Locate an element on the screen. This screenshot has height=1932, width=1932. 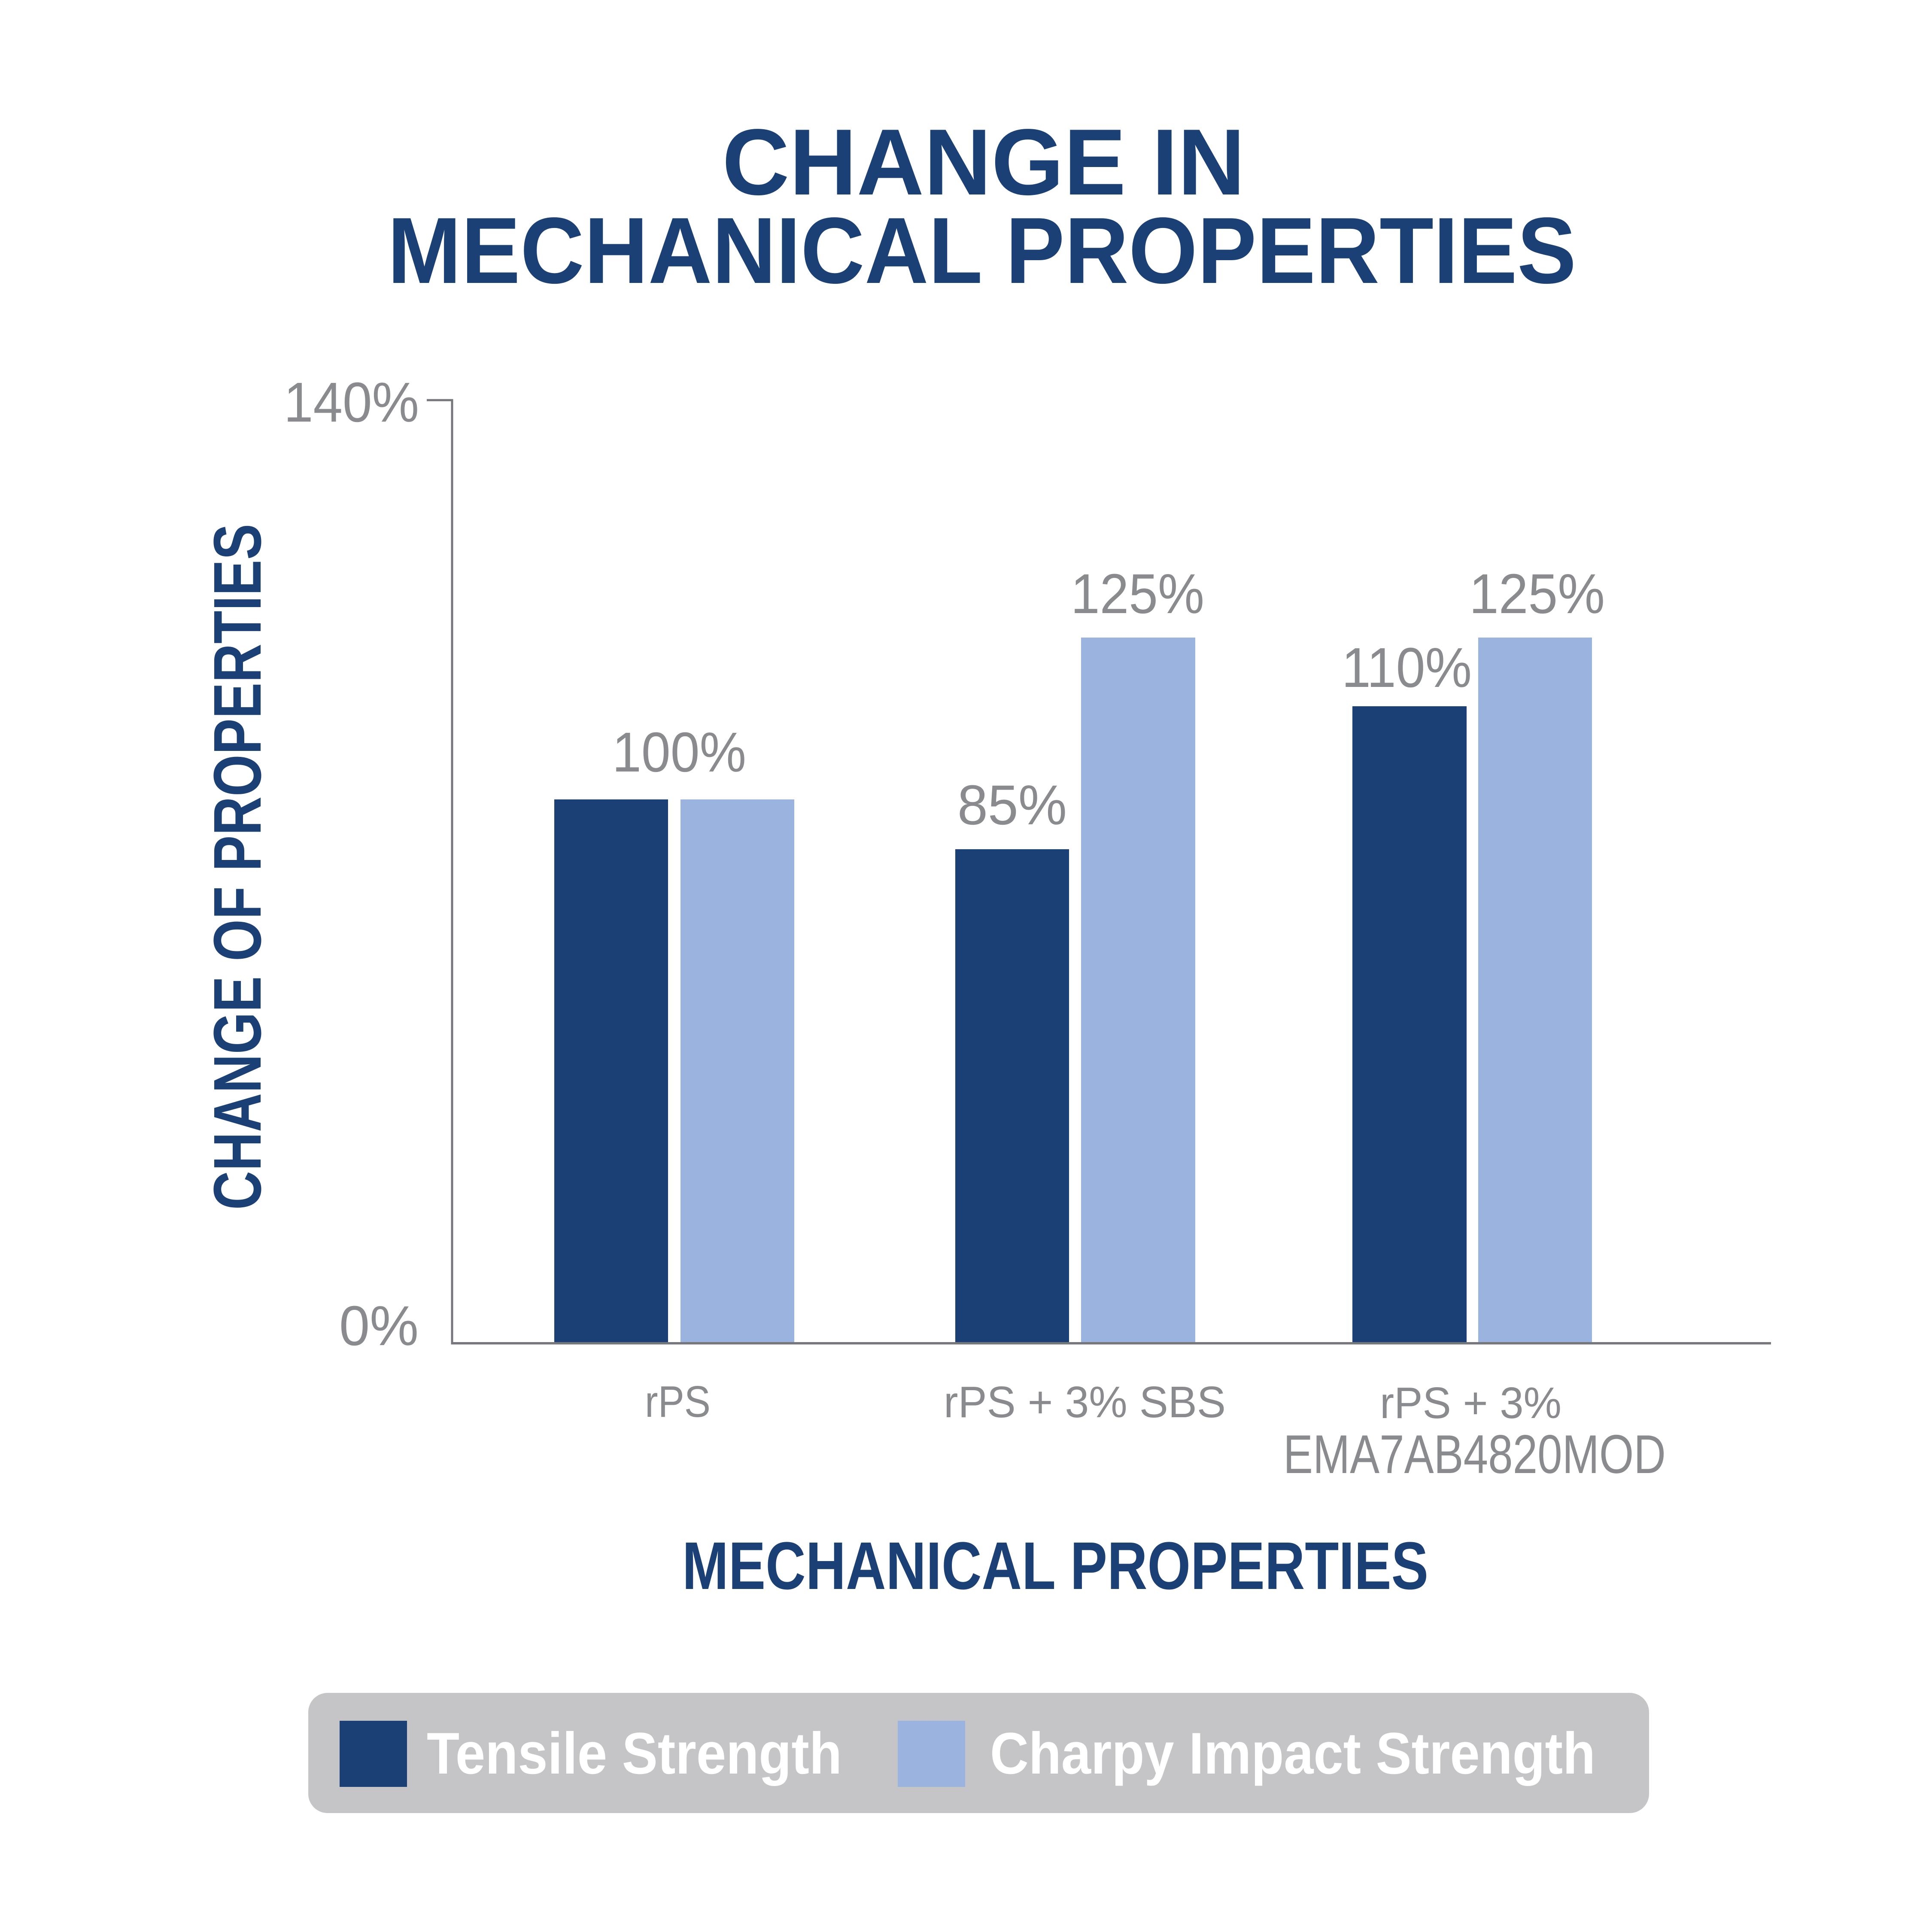
svg-text: 140% is located at coordinates (351, 402).